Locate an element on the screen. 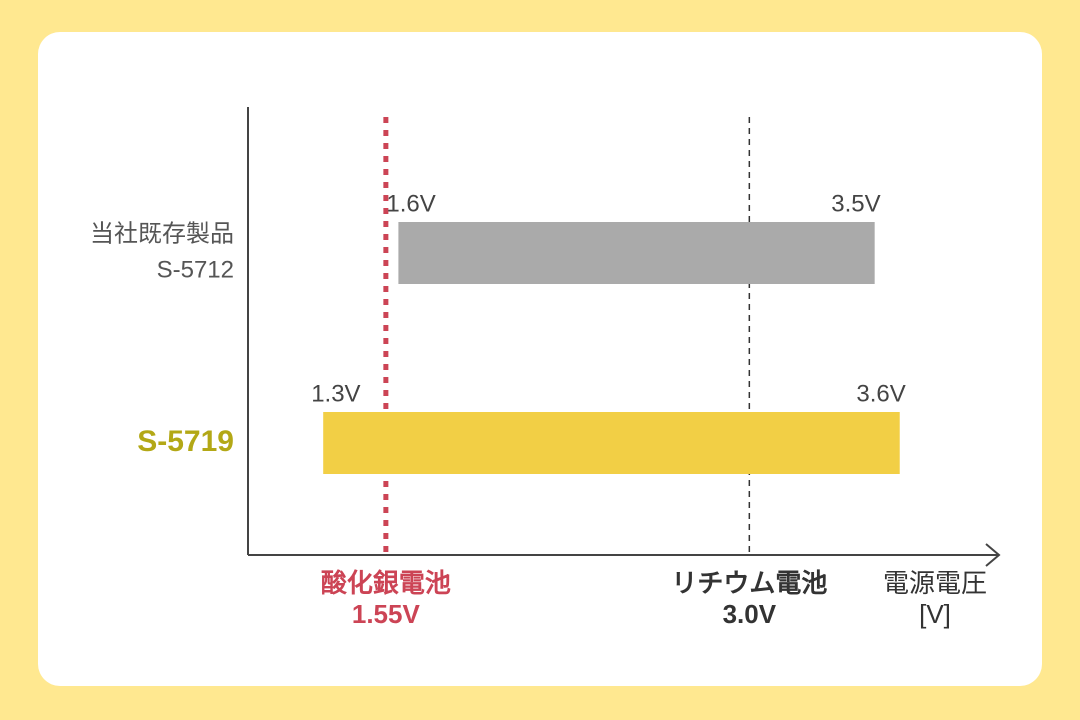 This screenshot has height=720, width=1080. category-label: S-5719 is located at coordinates (185, 441).